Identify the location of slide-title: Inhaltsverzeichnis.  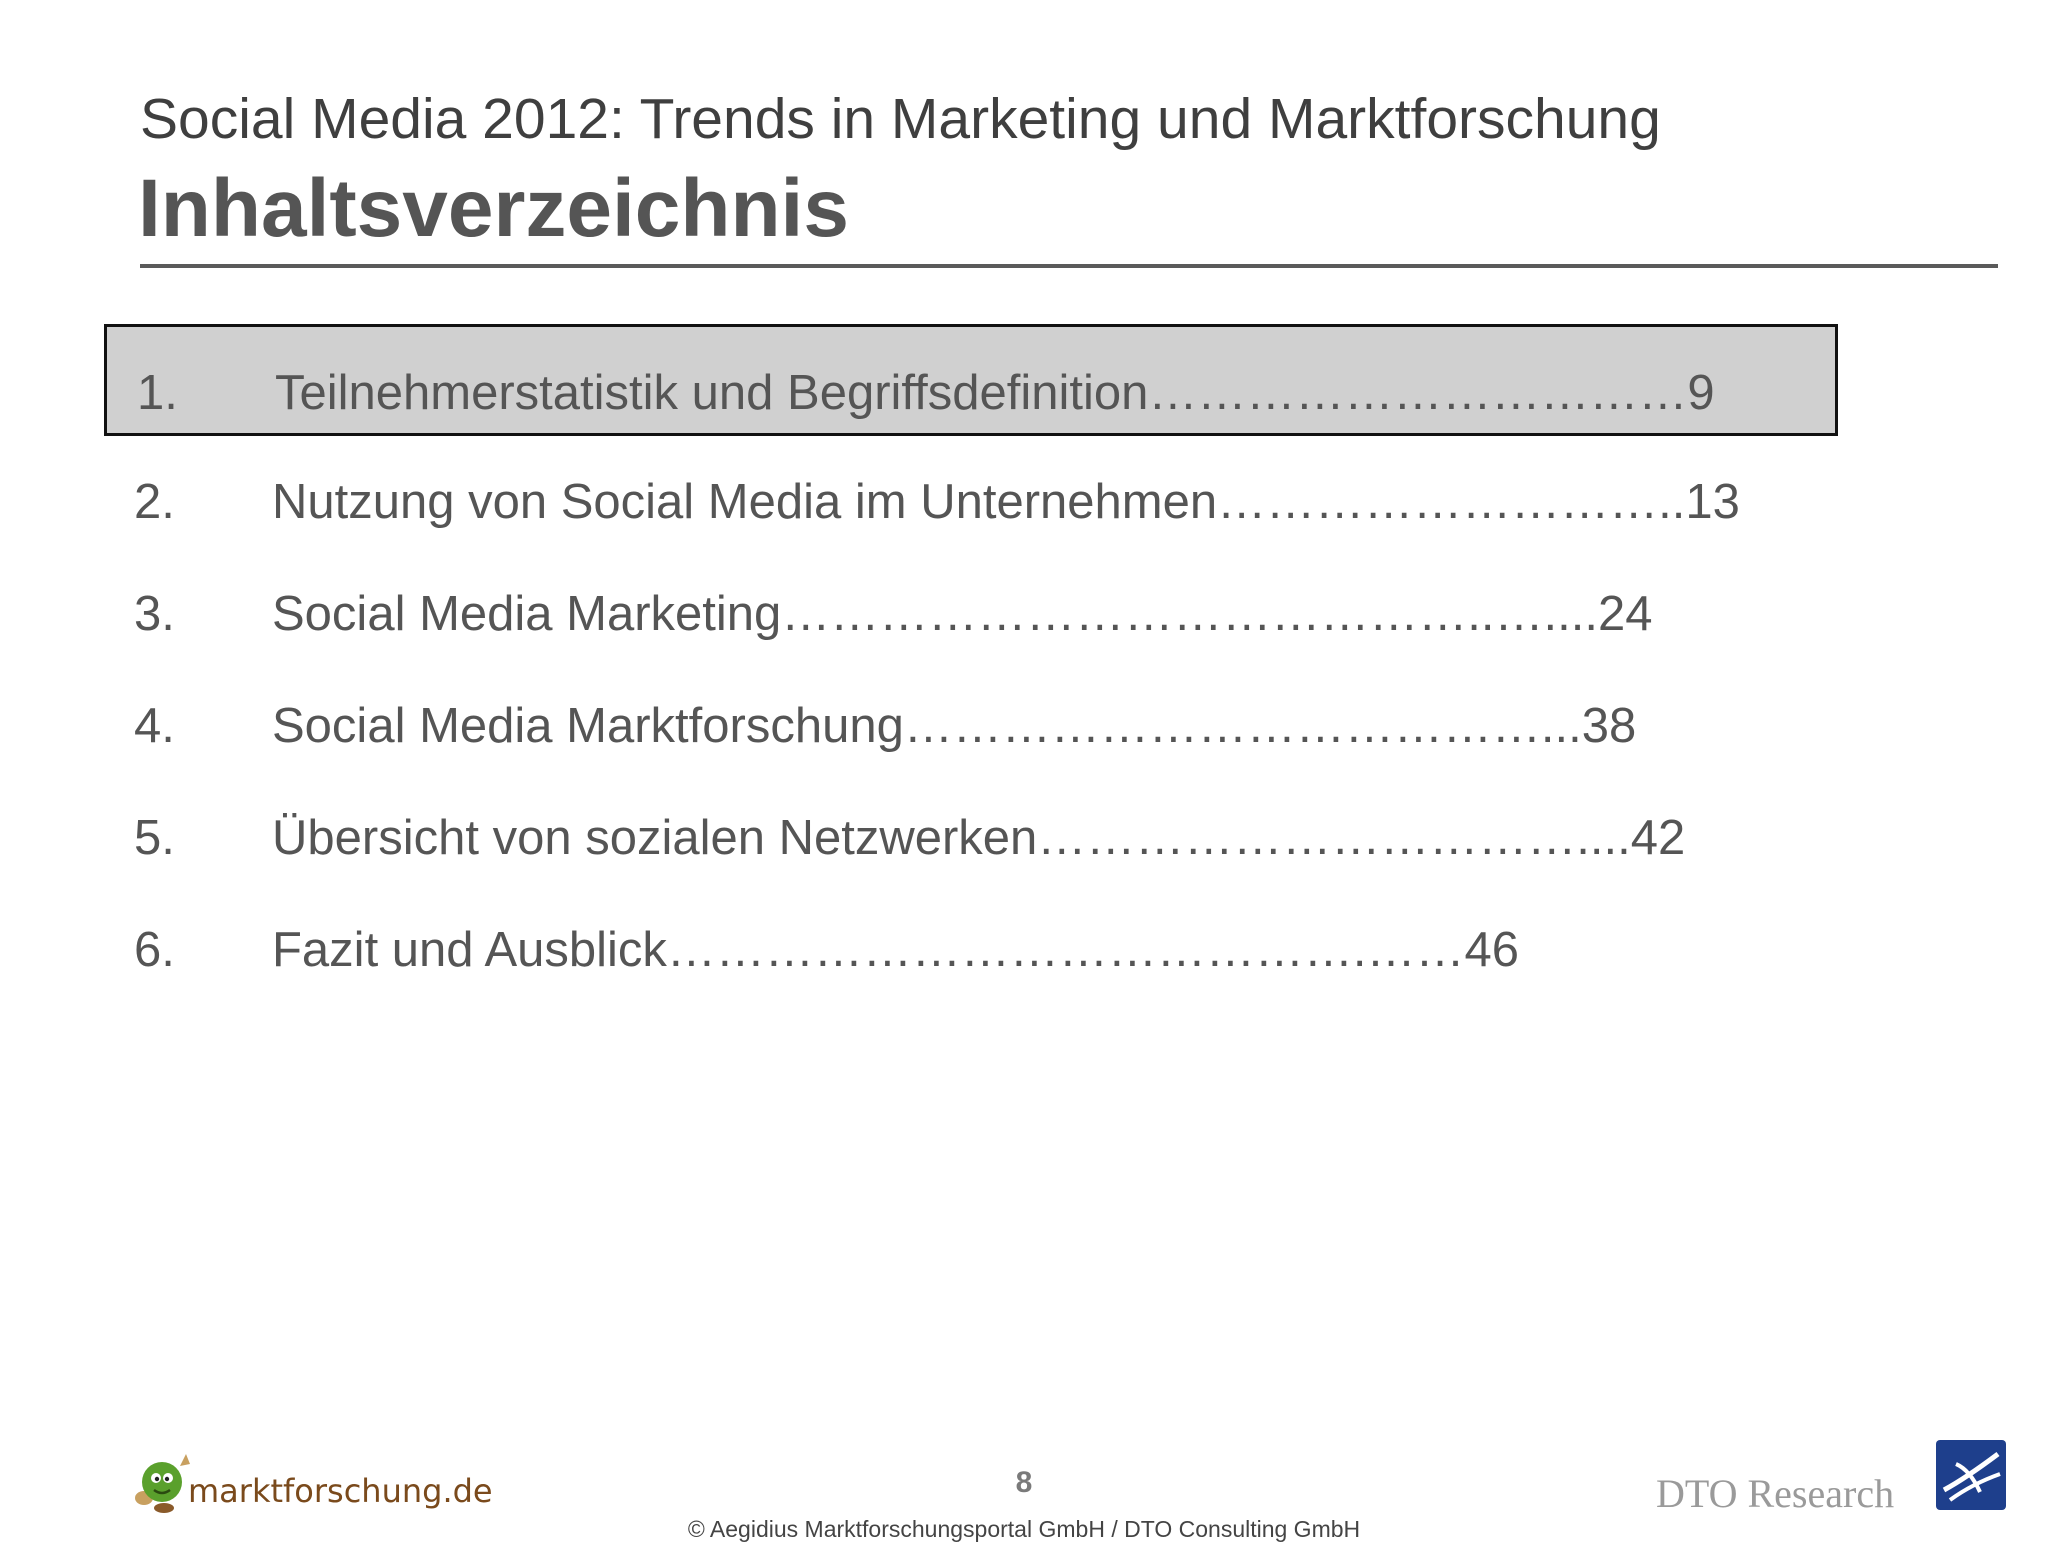
(493, 208).